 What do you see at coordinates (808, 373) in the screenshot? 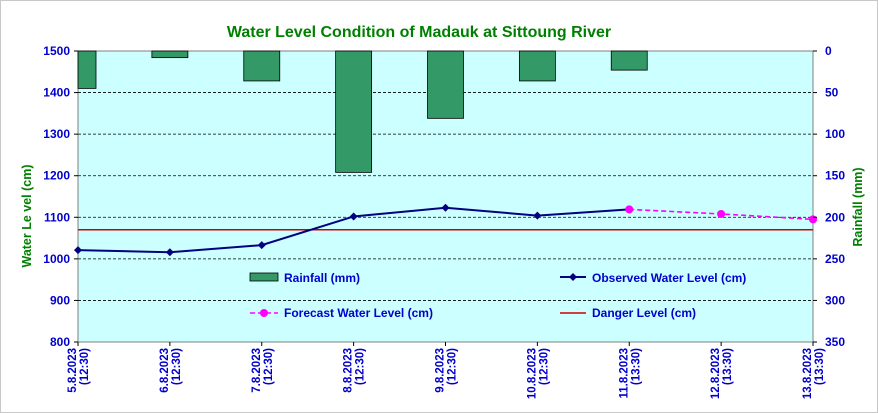
I see `x-tick-date-label: 13.8.2023` at bounding box center [808, 373].